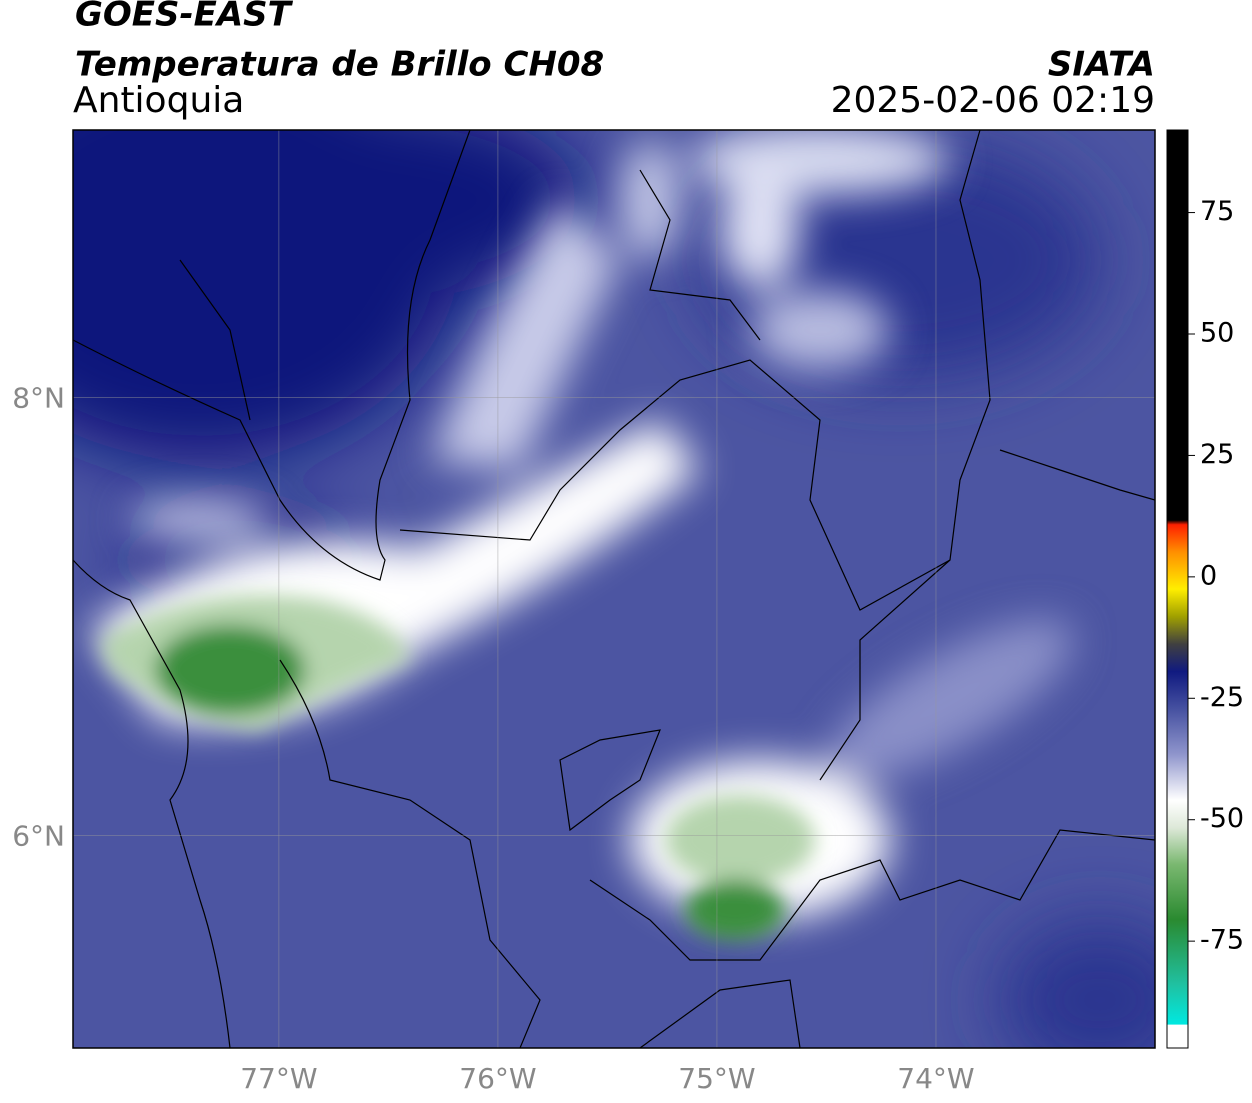 The height and width of the screenshot is (1103, 1252). Describe the element at coordinates (1222, 940) in the screenshot. I see `colorbar-tick-label: -75` at that location.